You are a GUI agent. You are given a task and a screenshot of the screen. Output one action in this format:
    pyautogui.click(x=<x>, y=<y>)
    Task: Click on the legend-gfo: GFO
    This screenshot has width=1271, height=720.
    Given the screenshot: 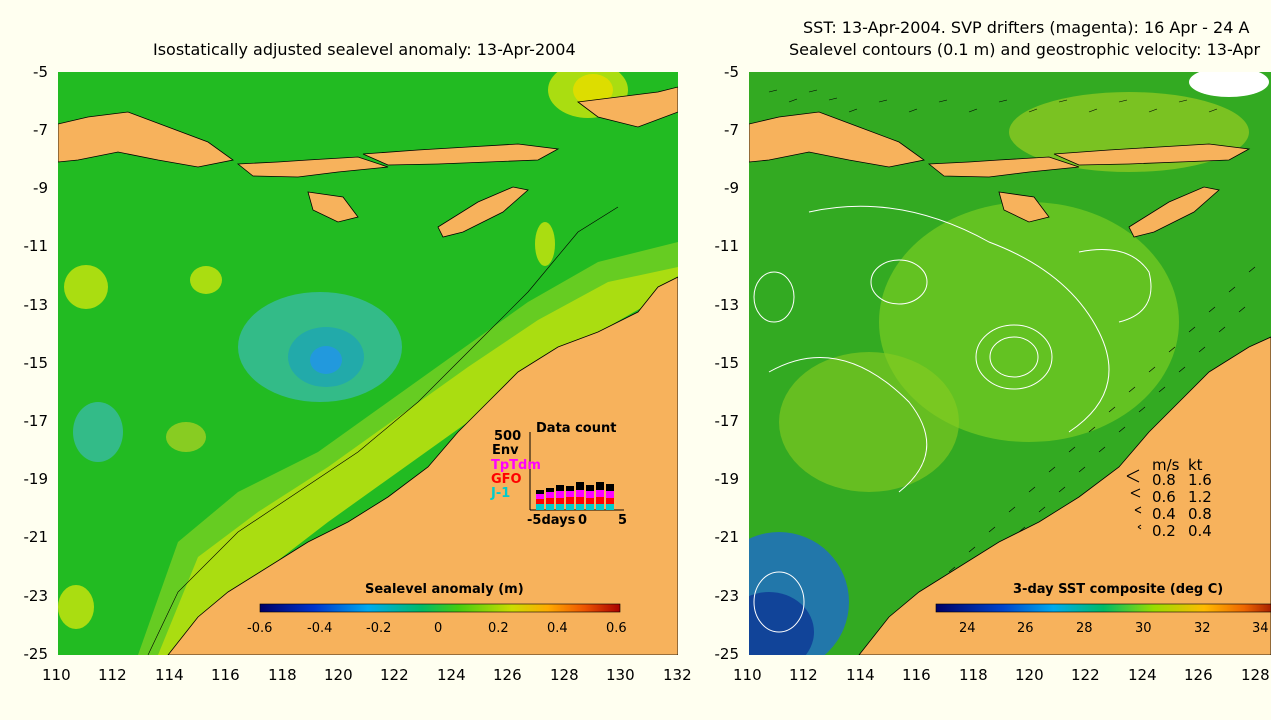 What is the action you would take?
    pyautogui.click(x=506, y=479)
    